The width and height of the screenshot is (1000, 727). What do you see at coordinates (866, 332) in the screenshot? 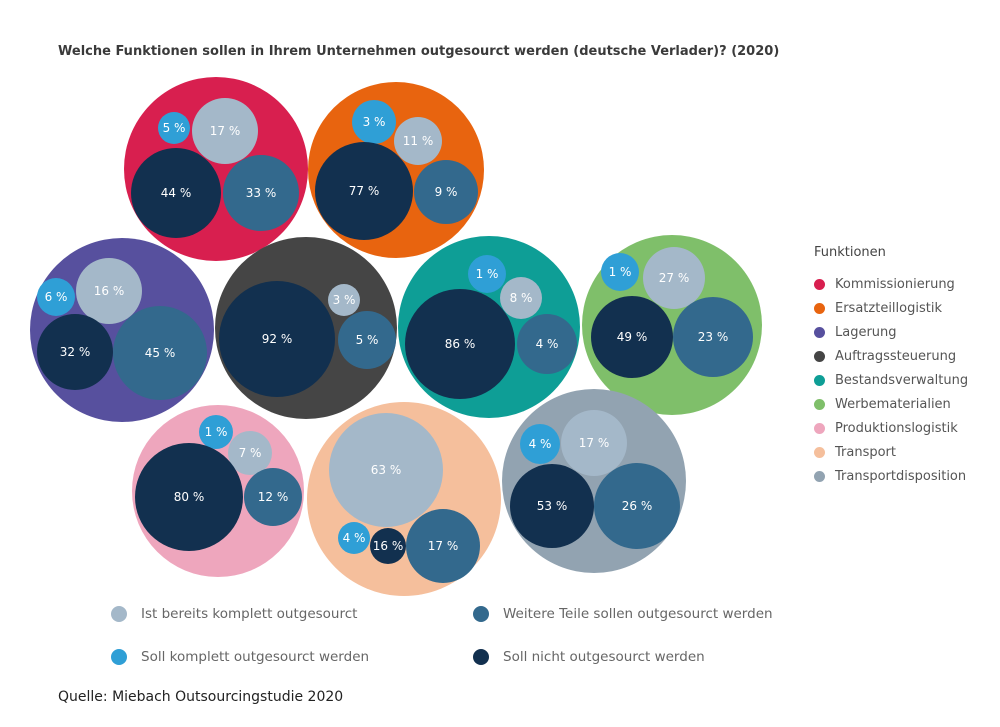
I see `legend-label: Lagerung` at bounding box center [866, 332].